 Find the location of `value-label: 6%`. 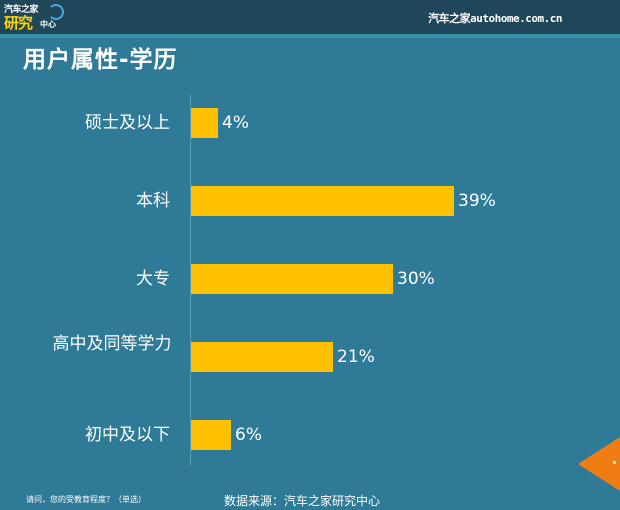

value-label: 6% is located at coordinates (248, 435).